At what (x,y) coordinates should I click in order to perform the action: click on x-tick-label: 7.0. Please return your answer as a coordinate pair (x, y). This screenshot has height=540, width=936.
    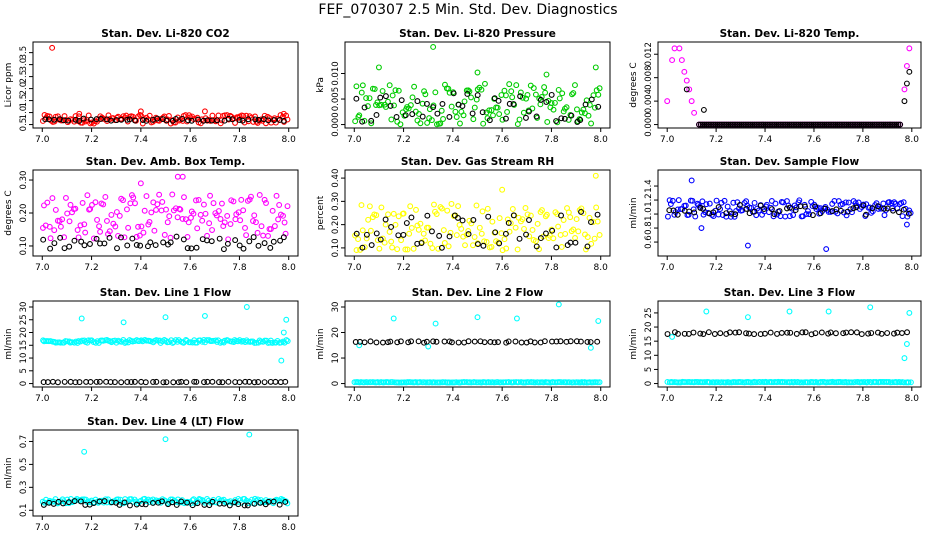
    Looking at the image, I should click on (667, 268).